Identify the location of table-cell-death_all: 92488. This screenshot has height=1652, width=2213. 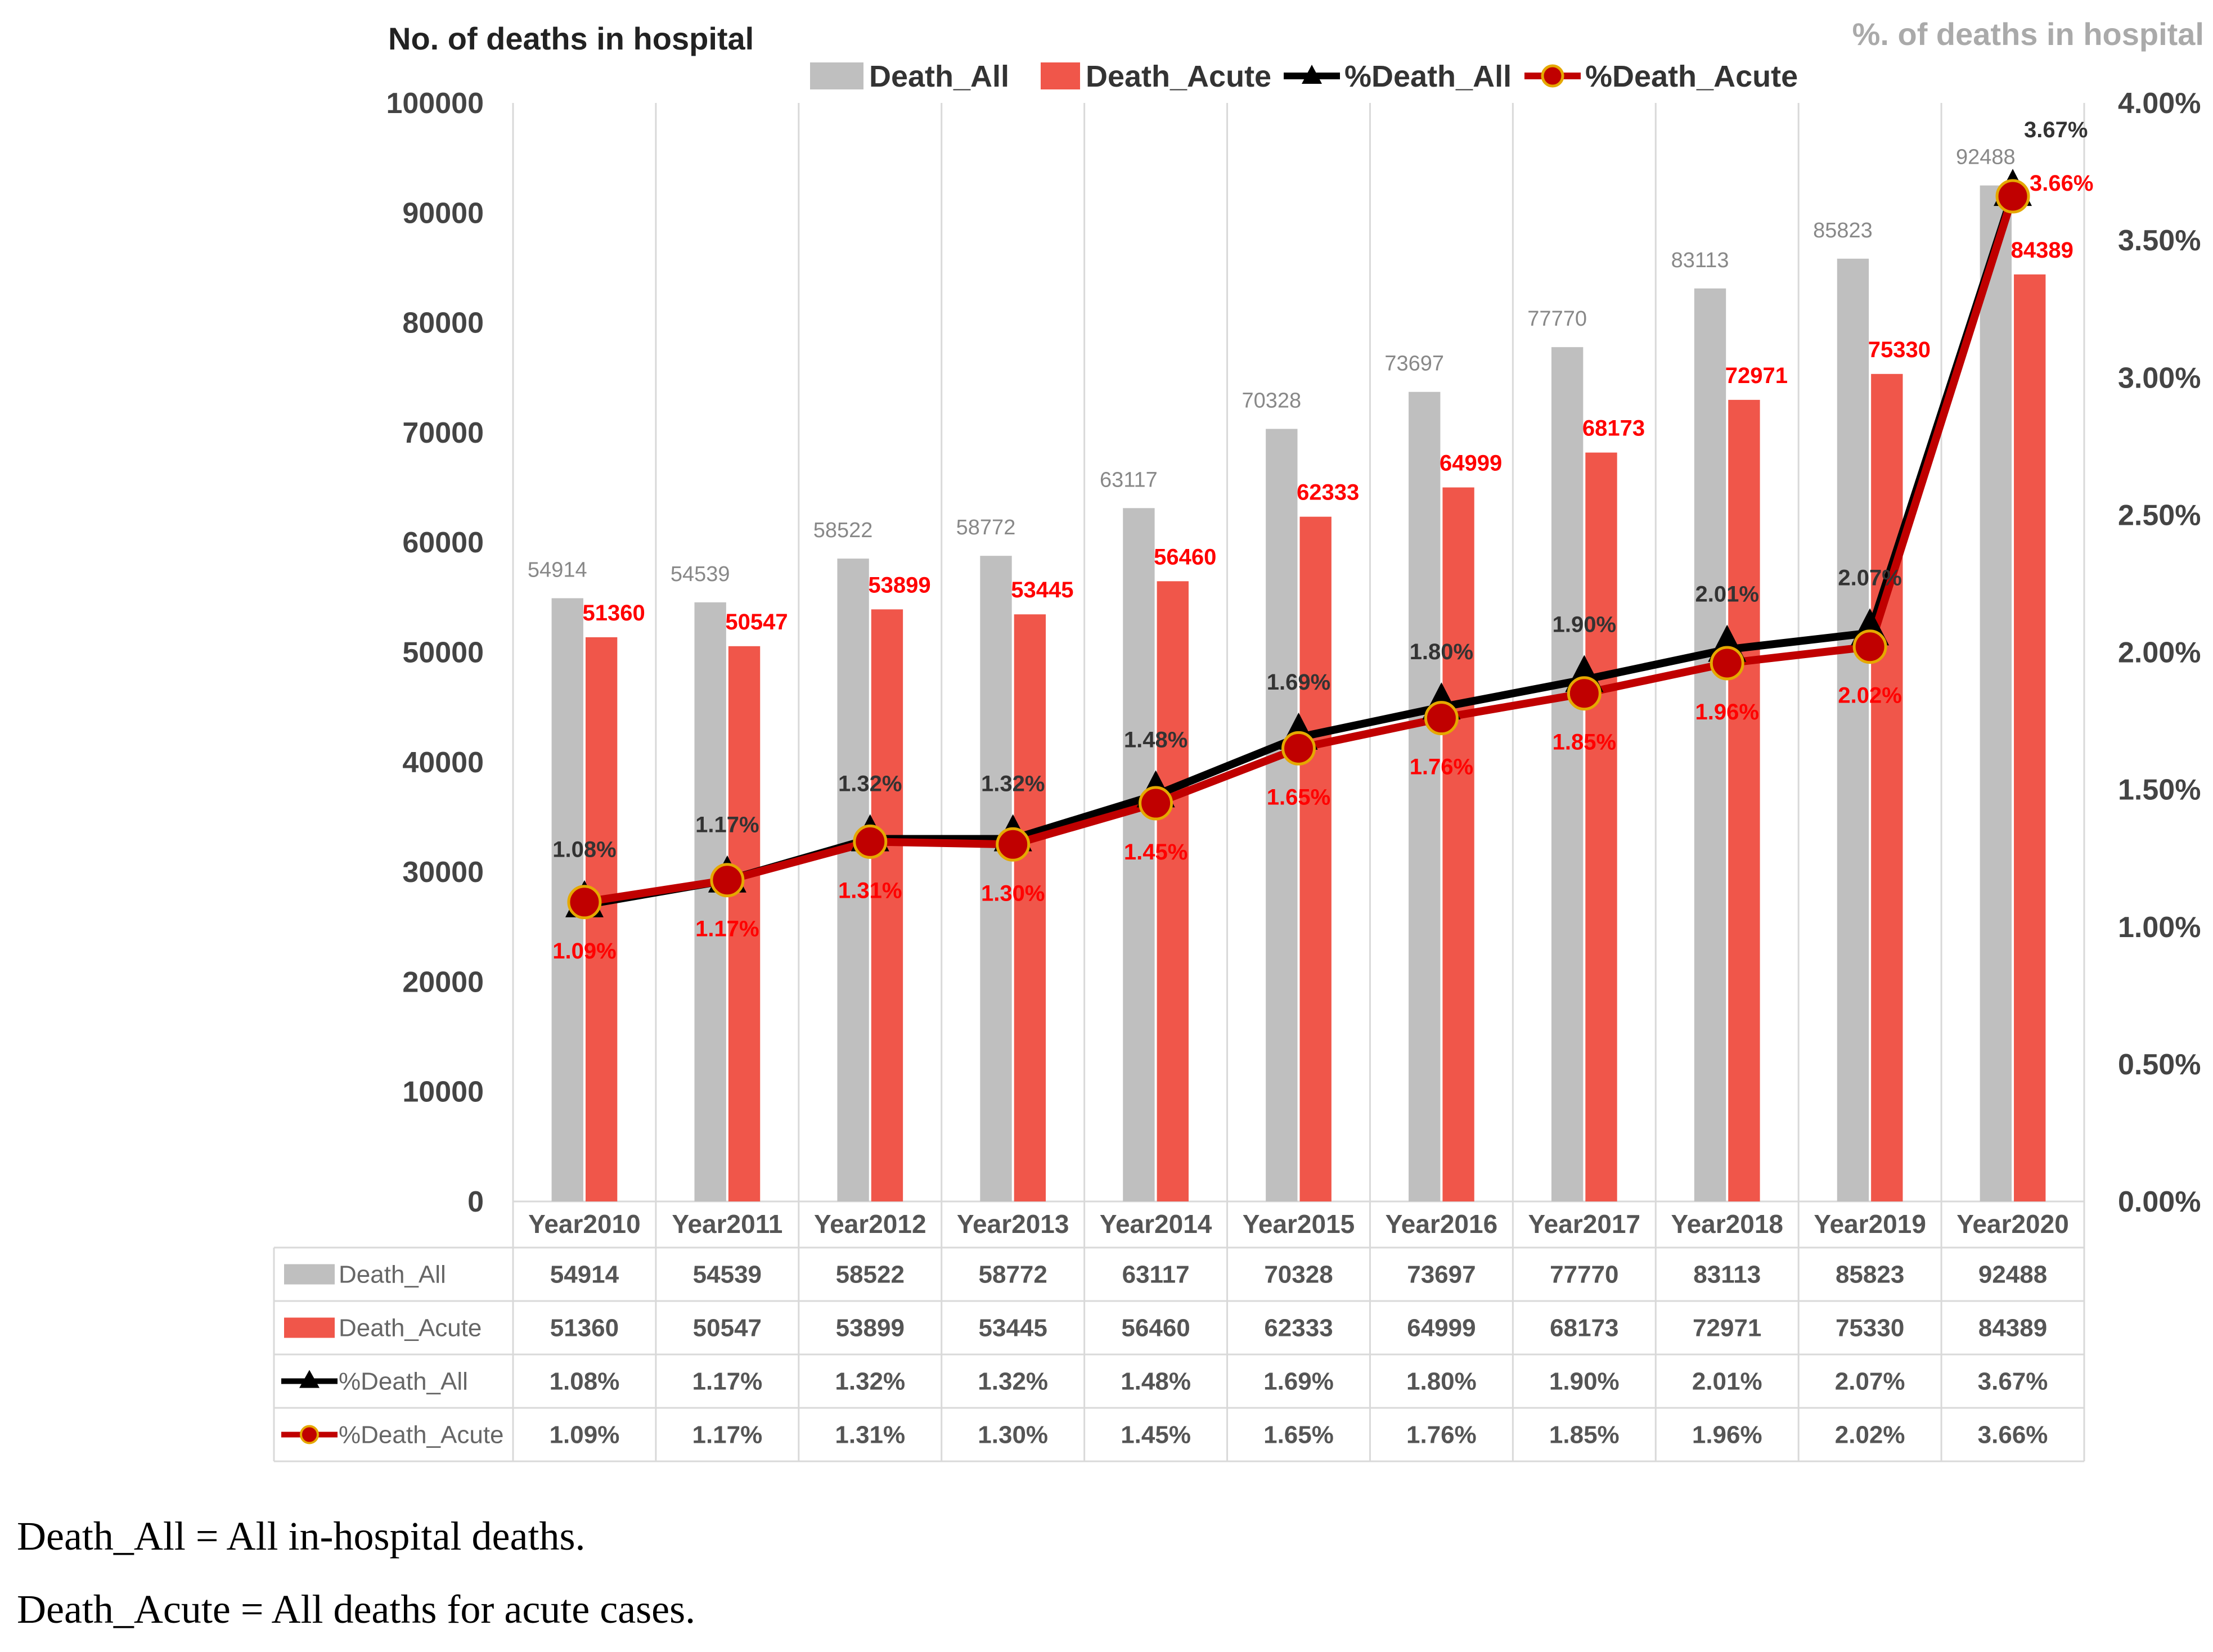
(2013, 1275).